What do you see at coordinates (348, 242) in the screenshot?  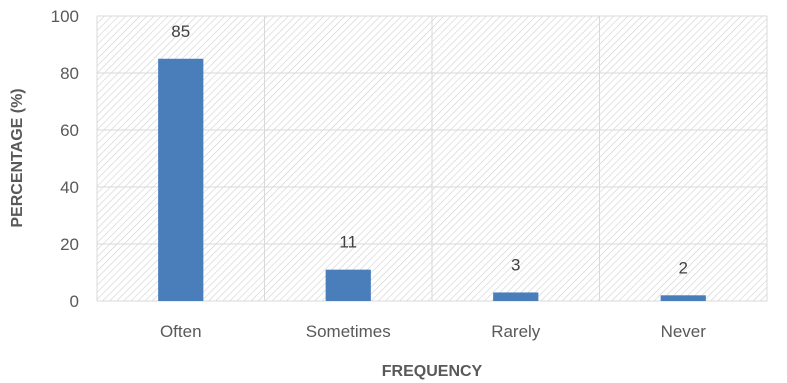 I see `data-label: 11` at bounding box center [348, 242].